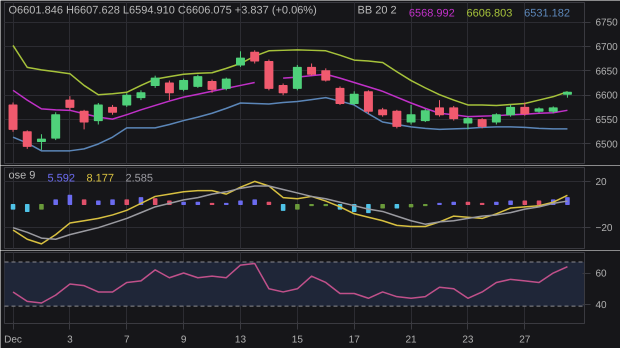  What do you see at coordinates (607, 72) in the screenshot?
I see `y-tick-label: 6650` at bounding box center [607, 72].